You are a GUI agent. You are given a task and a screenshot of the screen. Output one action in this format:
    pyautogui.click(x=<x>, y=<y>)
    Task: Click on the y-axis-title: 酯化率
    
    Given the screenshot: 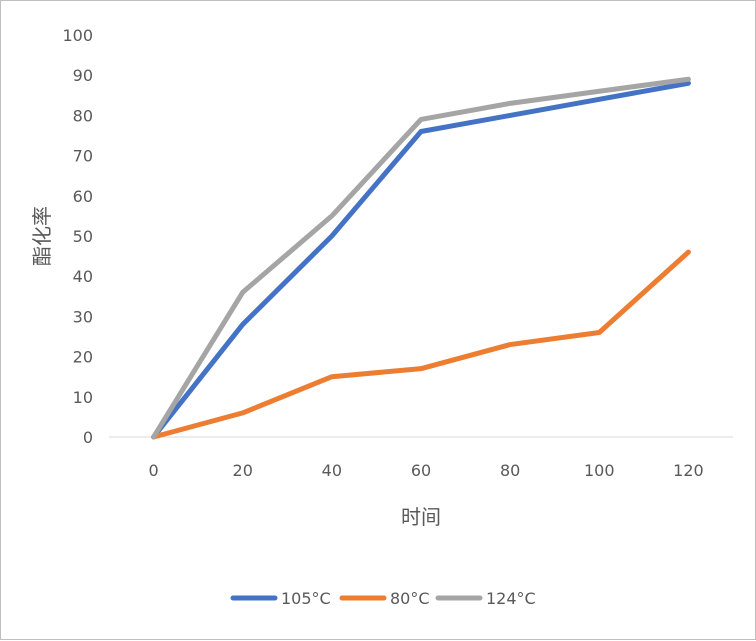 What is the action you would take?
    pyautogui.click(x=42, y=236)
    